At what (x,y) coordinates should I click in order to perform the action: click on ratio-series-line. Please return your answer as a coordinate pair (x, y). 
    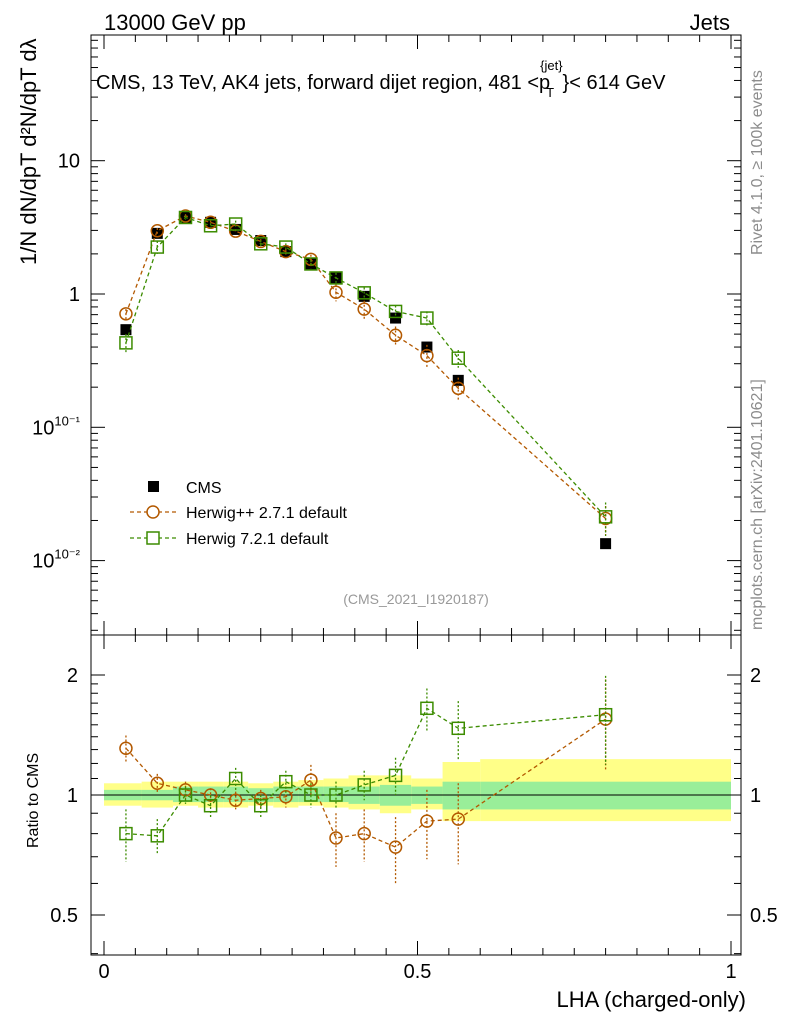
    Looking at the image, I should click on (365, 772).